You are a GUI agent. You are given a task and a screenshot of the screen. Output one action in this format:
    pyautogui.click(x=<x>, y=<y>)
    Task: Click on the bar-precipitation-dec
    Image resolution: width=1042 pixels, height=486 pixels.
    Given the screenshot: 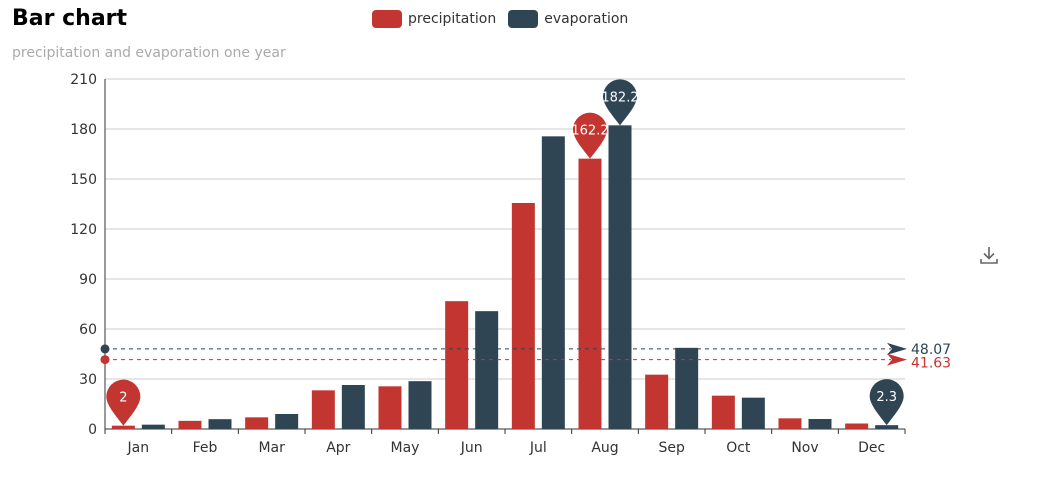 What is the action you would take?
    pyautogui.click(x=857, y=426)
    